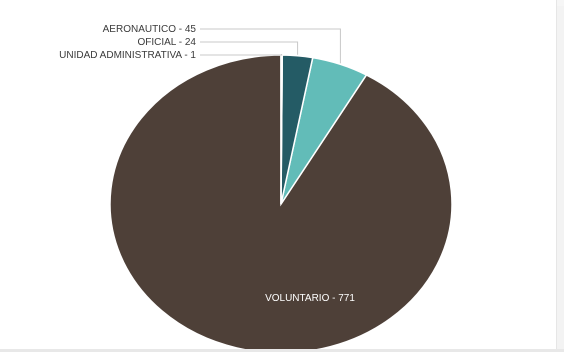 The image size is (564, 352). Describe the element at coordinates (150, 29) in the screenshot. I see `slice-label-aeronautico: AERONAUTICO - 45` at that location.